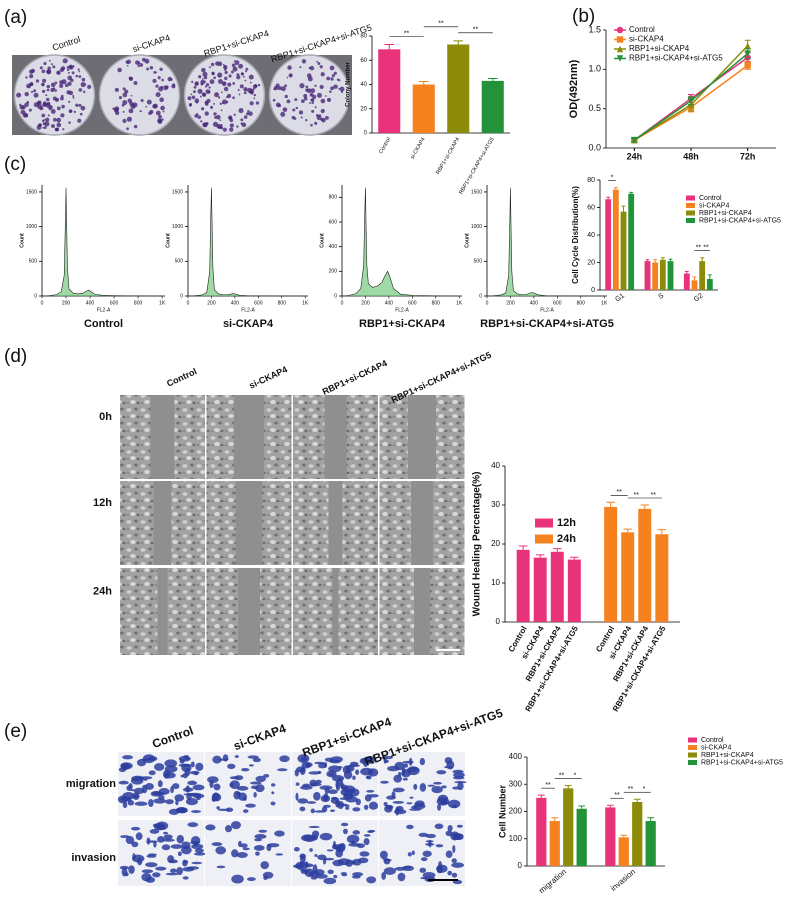 The width and height of the screenshot is (787, 898). I want to click on x-tick-label: G2, so click(699, 297).